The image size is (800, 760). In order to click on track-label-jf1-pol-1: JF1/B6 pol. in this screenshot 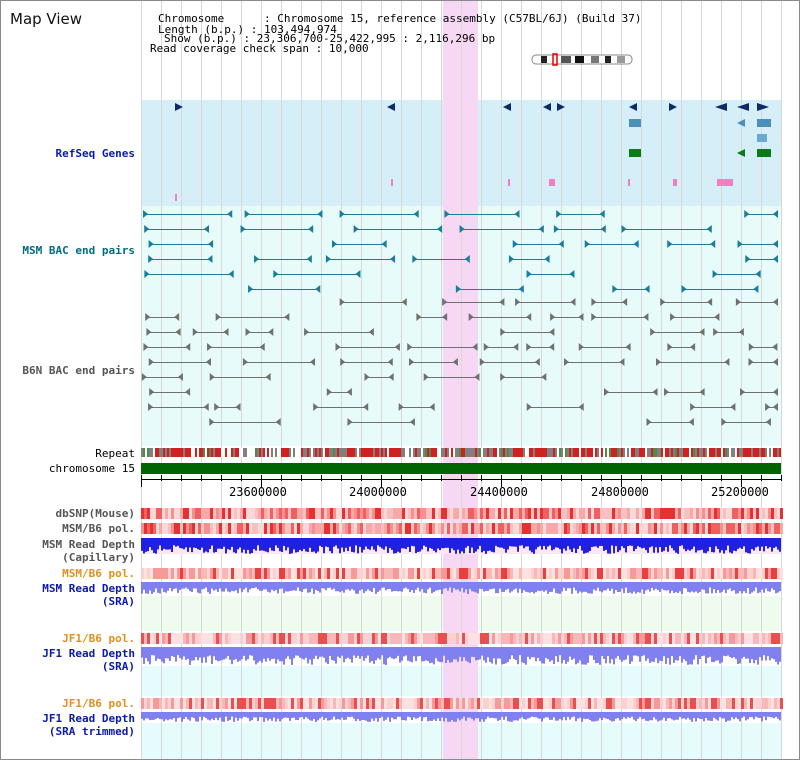, I will do `click(98, 638)`.